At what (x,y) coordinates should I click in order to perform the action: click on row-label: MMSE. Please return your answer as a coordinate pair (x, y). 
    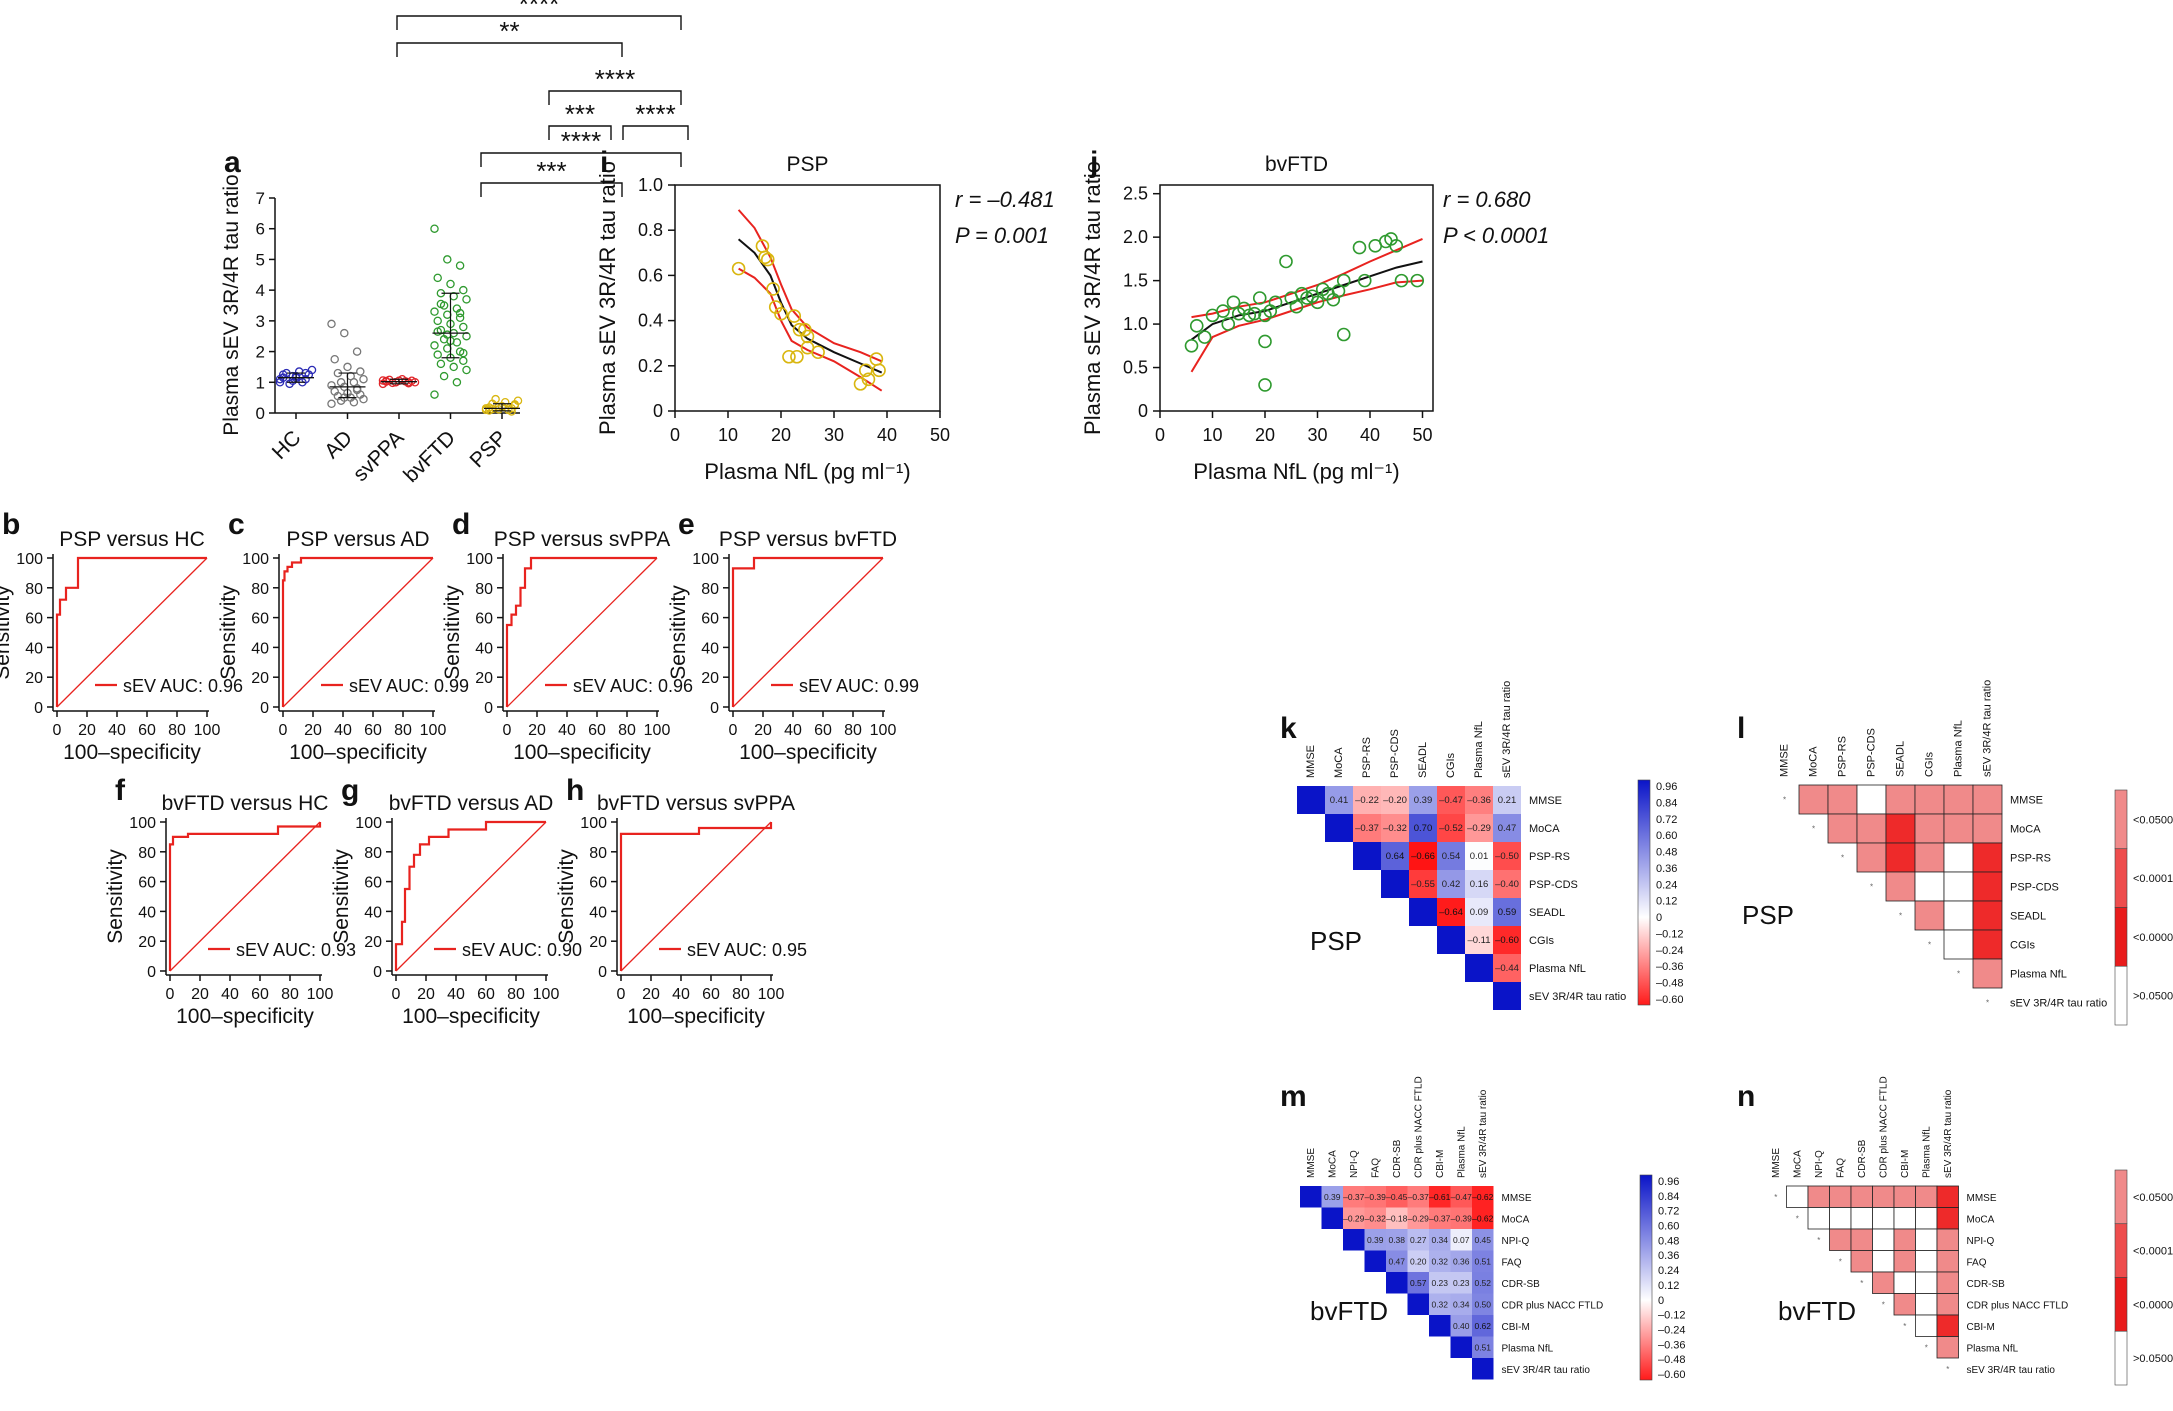
    Looking at the image, I should click on (2026, 801).